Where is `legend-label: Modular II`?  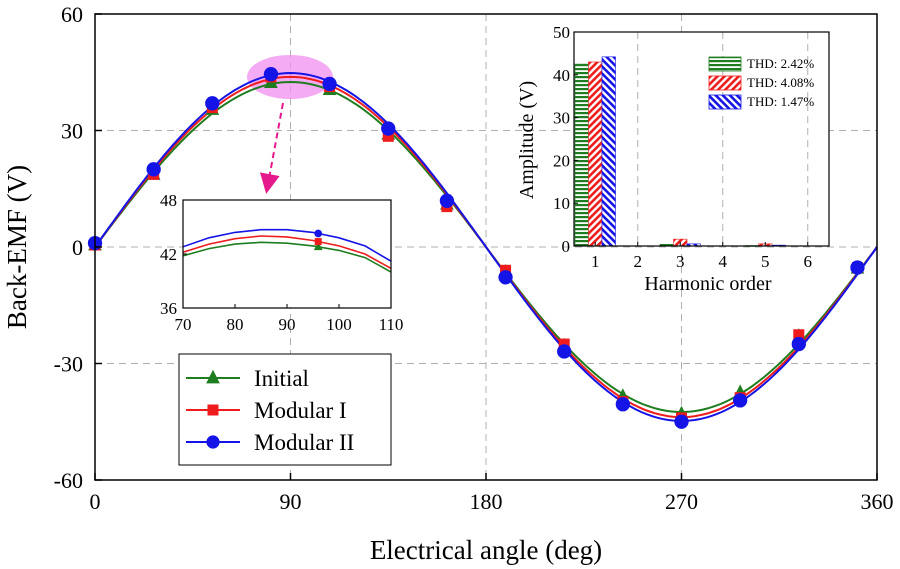
legend-label: Modular II is located at coordinates (304, 442).